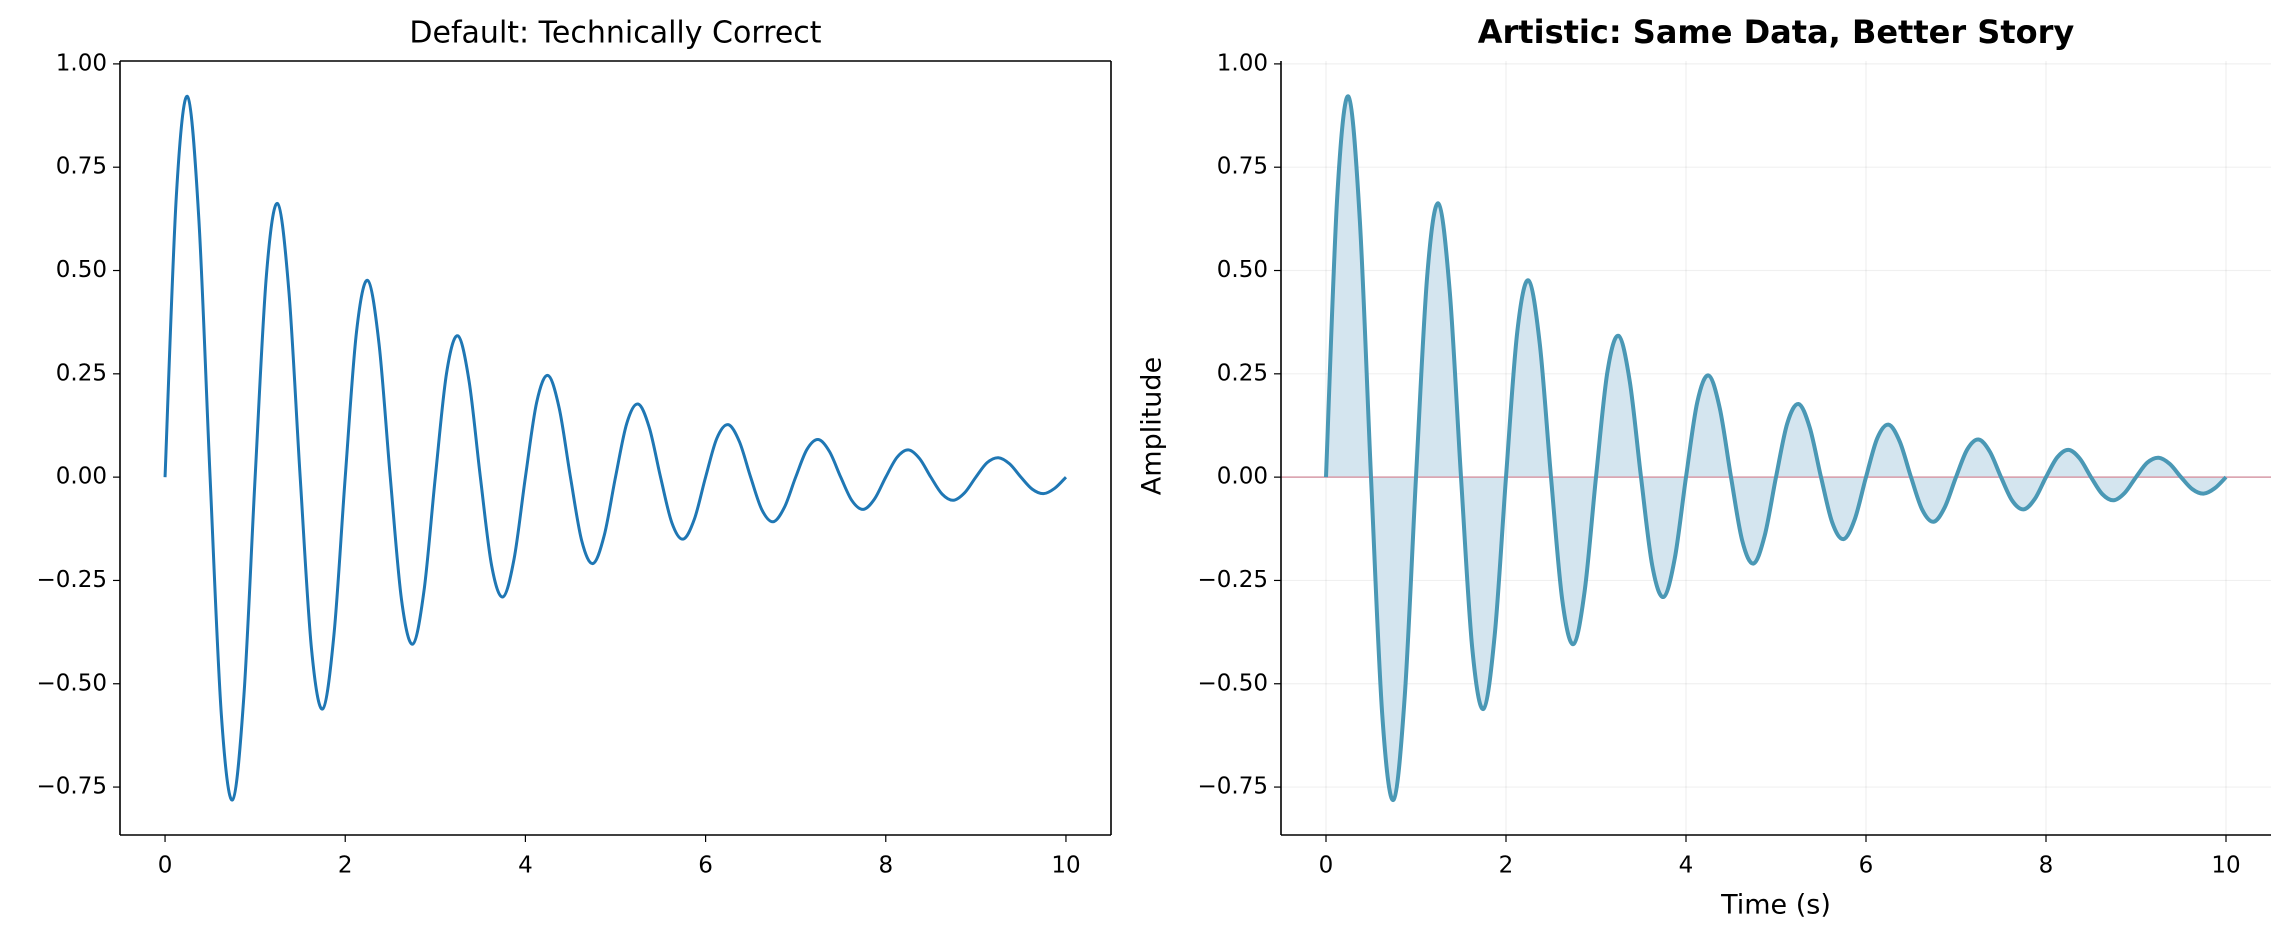 This screenshot has height=938, width=2284. What do you see at coordinates (1152, 426) in the screenshot?
I see `y-axis-label: Amplitude` at bounding box center [1152, 426].